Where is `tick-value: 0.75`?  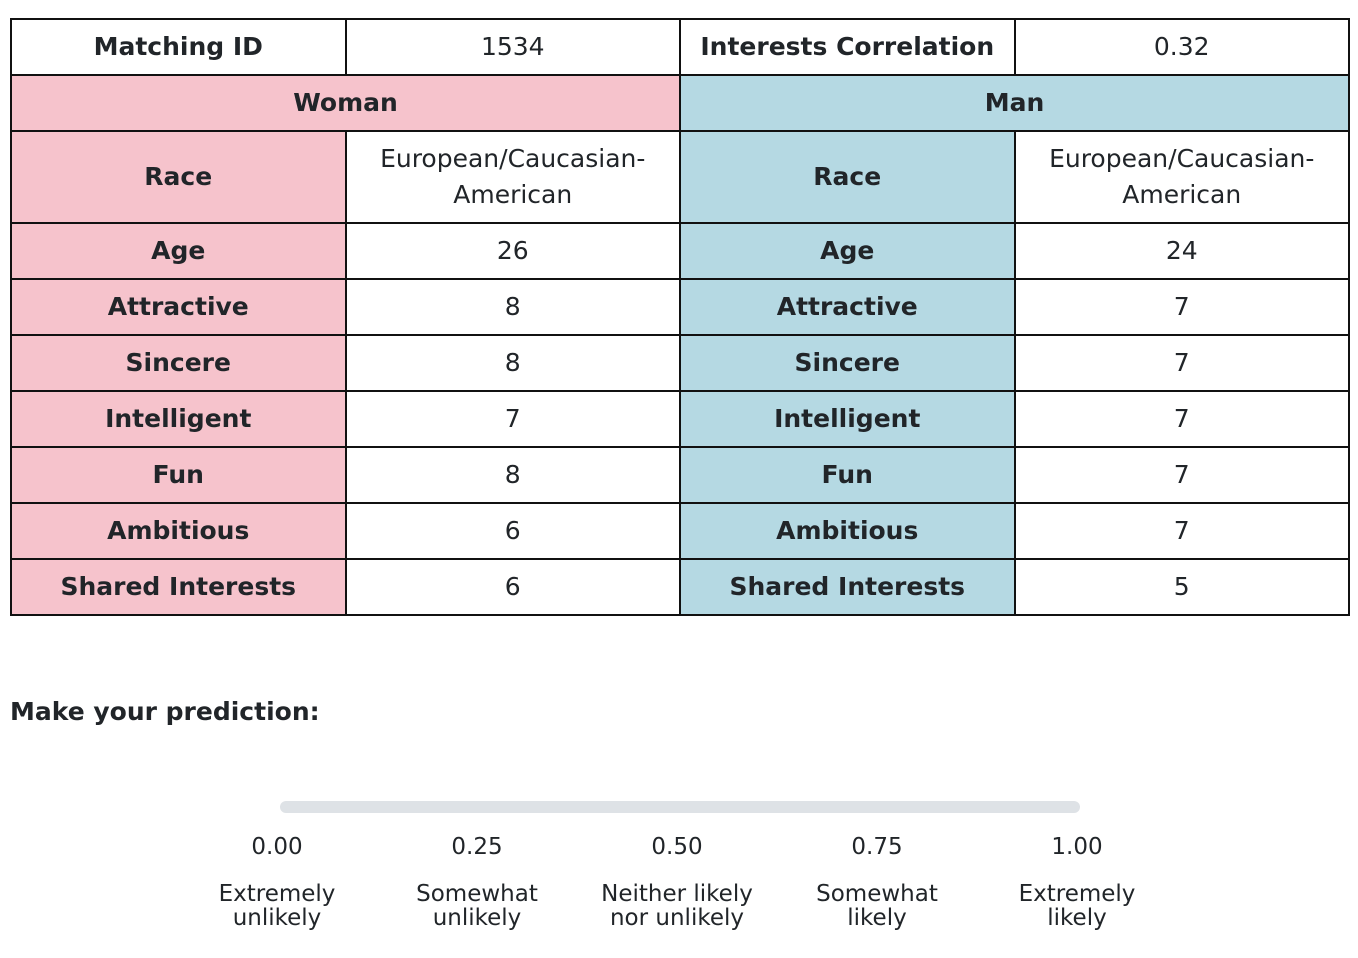
tick-value: 0.75 is located at coordinates (877, 847).